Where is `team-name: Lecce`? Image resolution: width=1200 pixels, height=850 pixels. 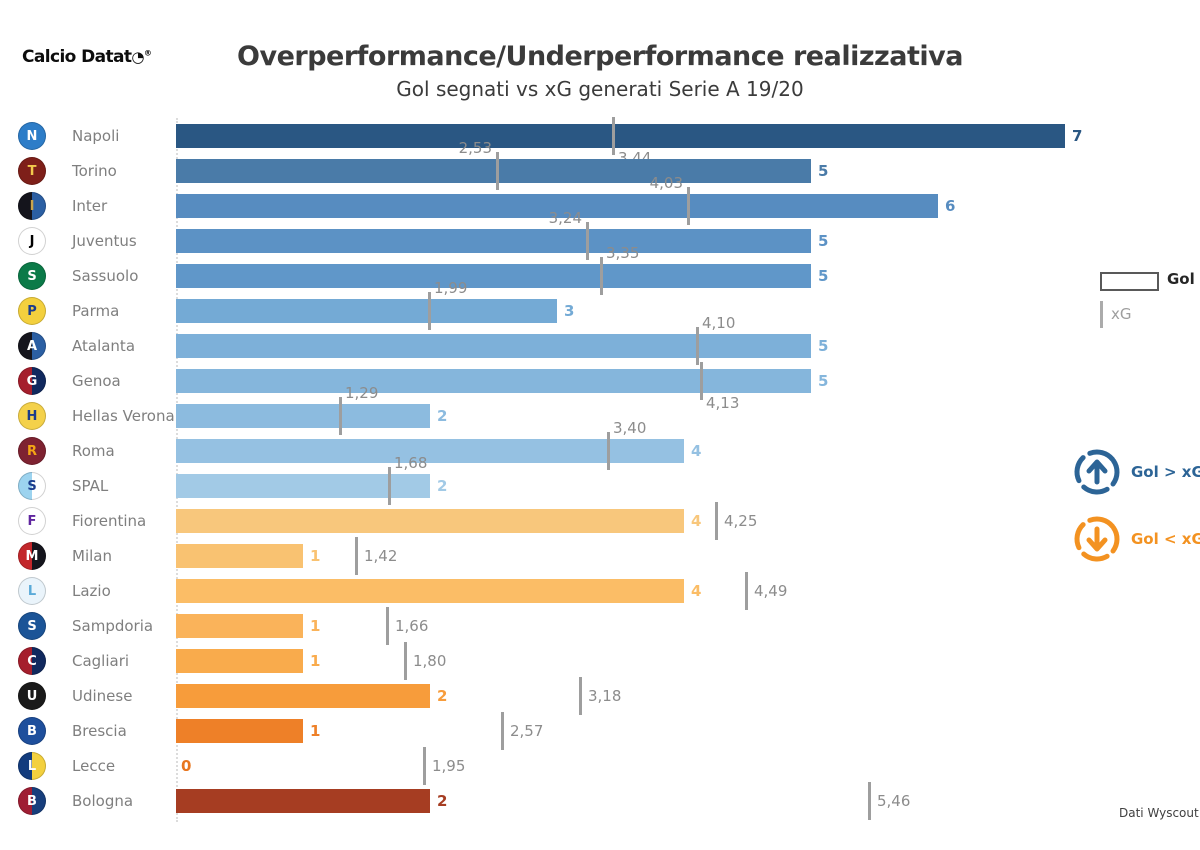
team-name: Lecce is located at coordinates (94, 766).